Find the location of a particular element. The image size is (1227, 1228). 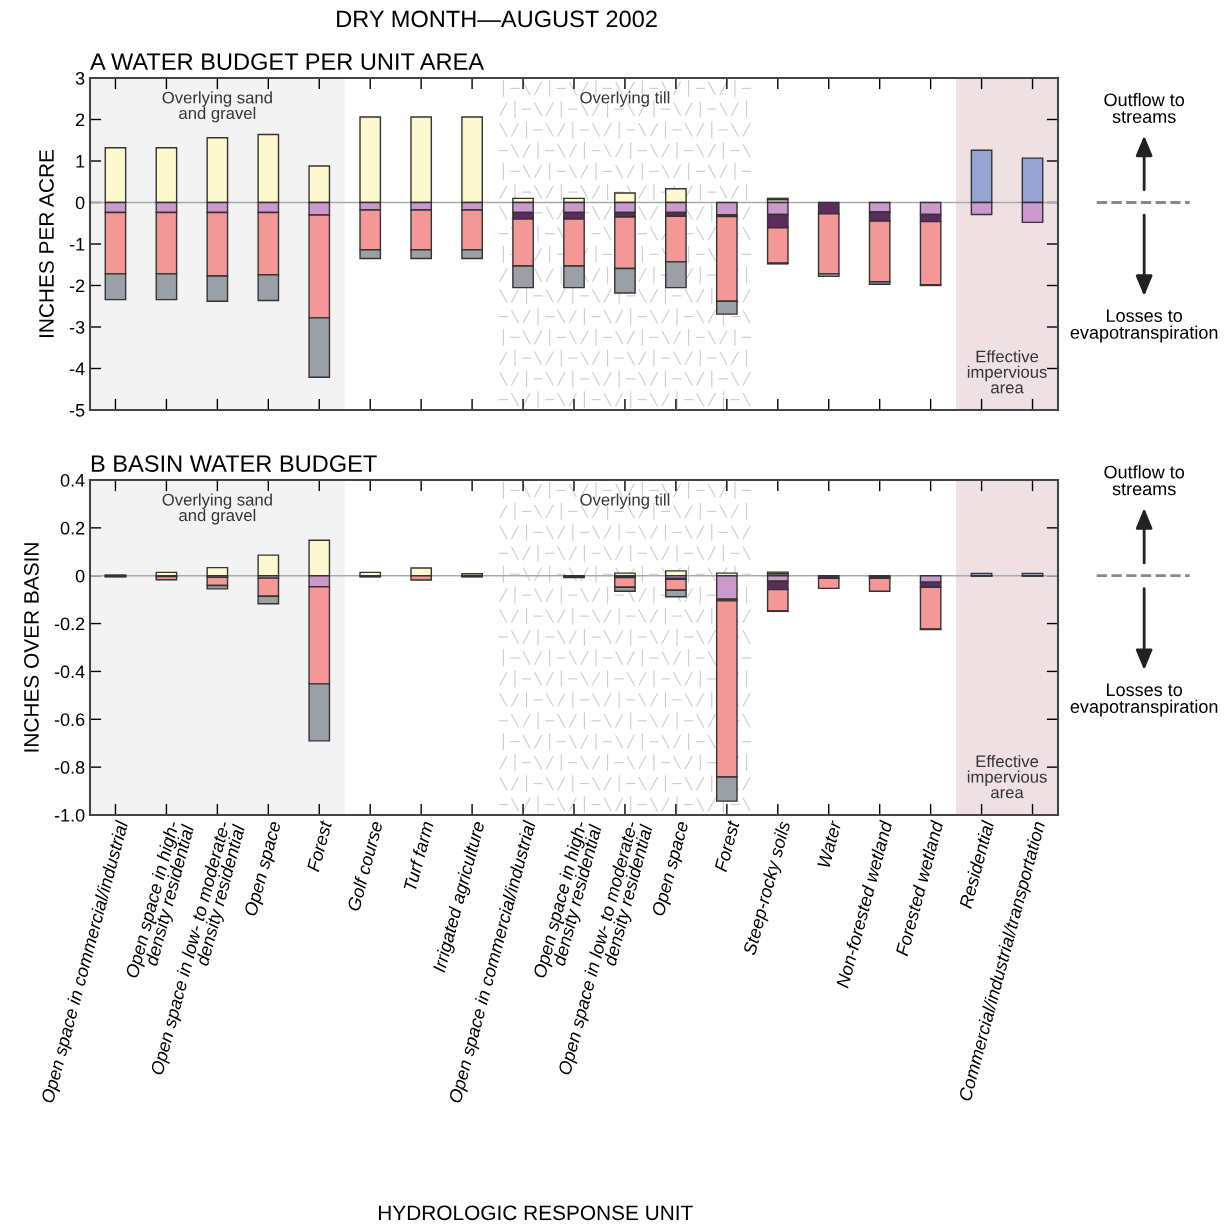

y-axis-title: INCHES PER ACRE is located at coordinates (46, 243).